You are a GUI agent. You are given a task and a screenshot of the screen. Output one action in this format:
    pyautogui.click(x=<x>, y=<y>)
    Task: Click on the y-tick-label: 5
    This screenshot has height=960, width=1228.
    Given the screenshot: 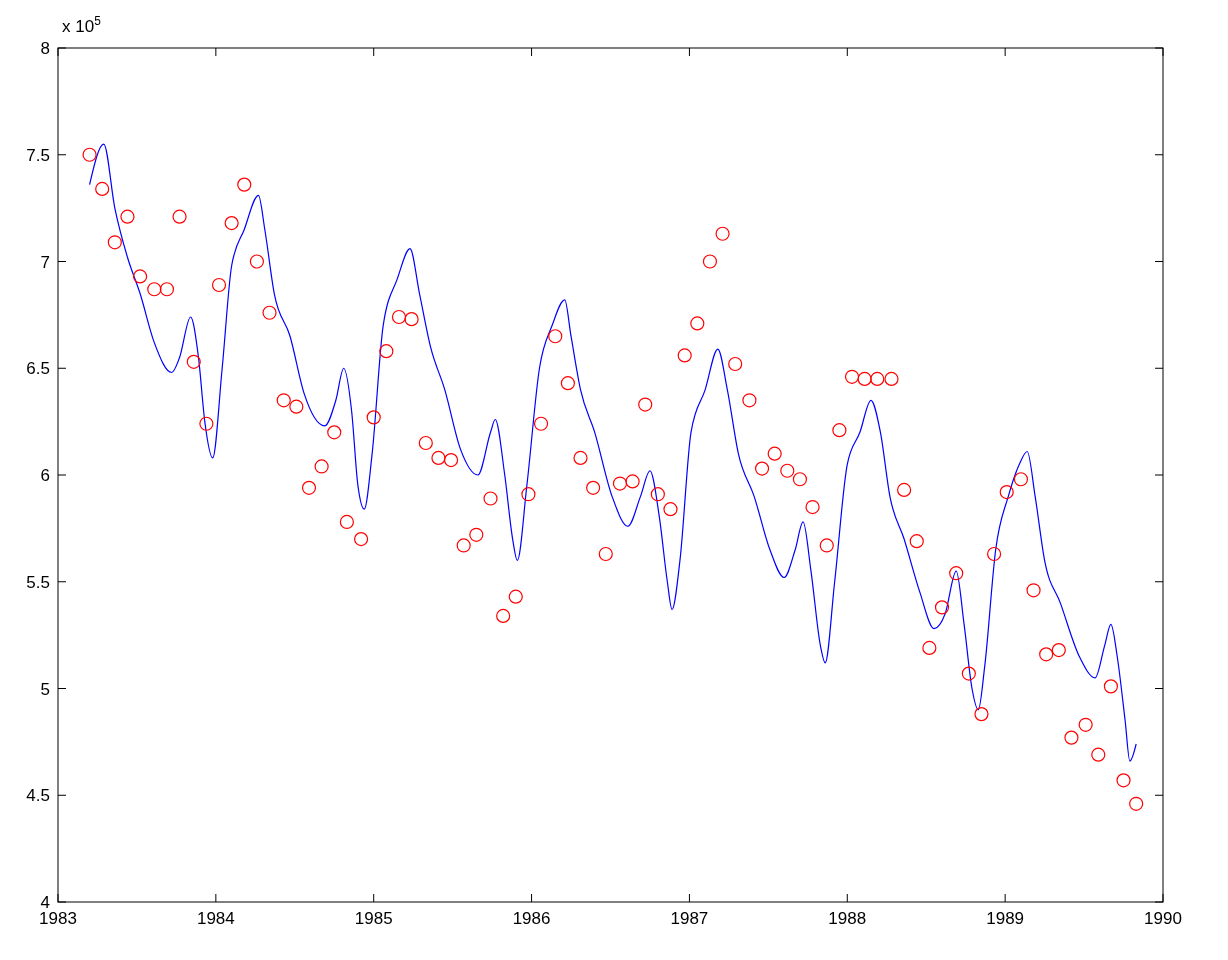 What is the action you would take?
    pyautogui.click(x=45, y=689)
    